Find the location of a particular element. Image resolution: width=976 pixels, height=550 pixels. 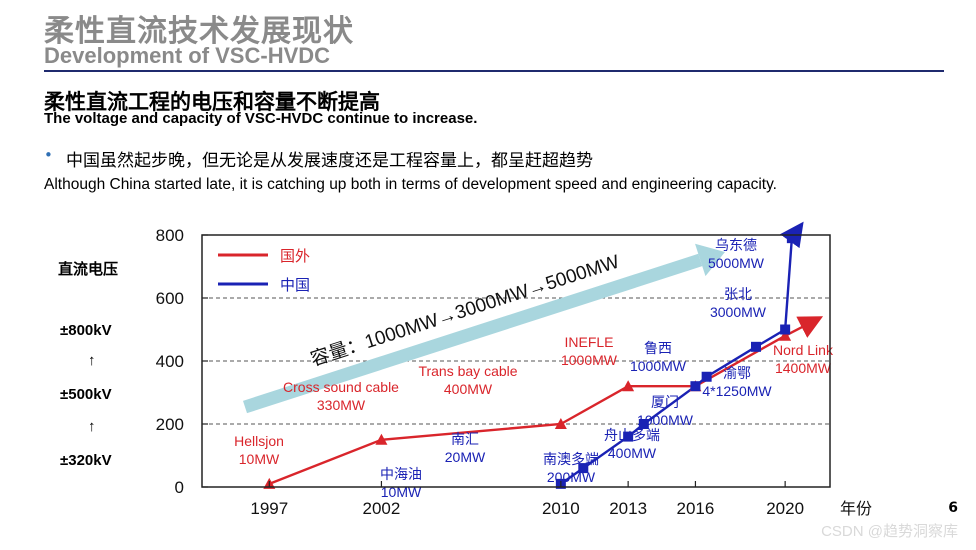

y-tick-label: 400 is located at coordinates (170, 361).